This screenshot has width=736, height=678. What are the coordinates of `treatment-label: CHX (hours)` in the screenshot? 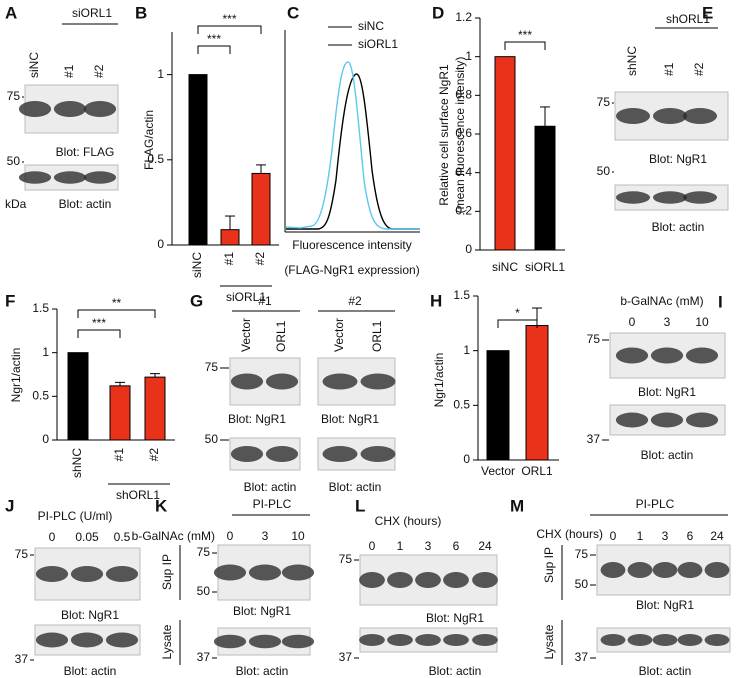 It's located at (408, 521).